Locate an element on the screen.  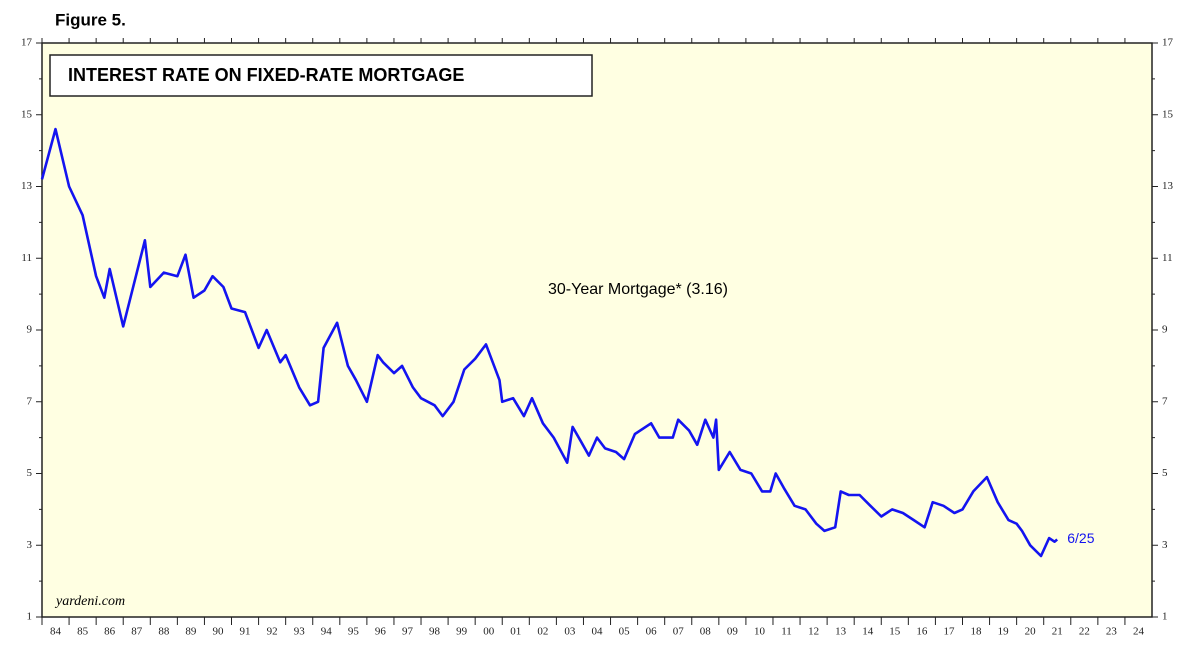
x-tick-label: 94 is located at coordinates (327, 632).